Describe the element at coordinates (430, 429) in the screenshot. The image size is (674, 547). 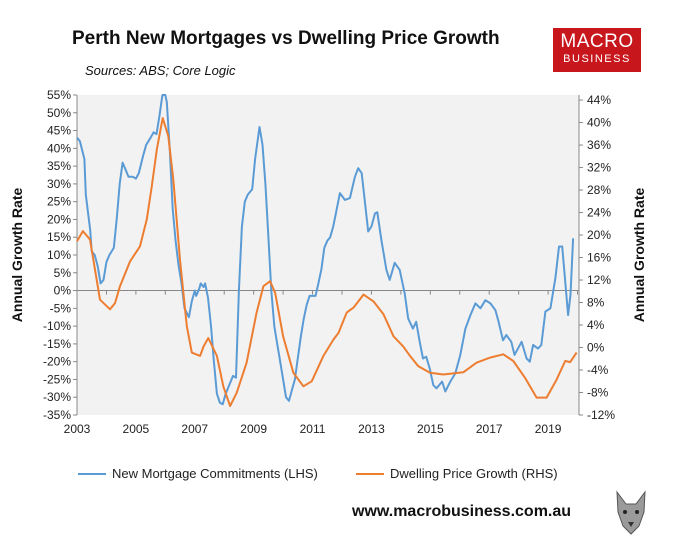
I see `x-tick-label: 2015` at that location.